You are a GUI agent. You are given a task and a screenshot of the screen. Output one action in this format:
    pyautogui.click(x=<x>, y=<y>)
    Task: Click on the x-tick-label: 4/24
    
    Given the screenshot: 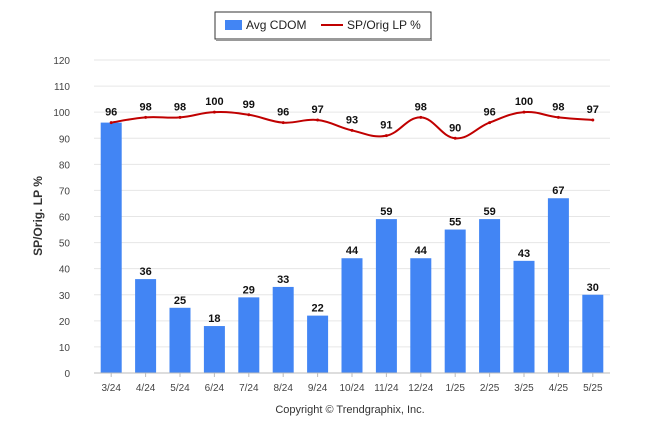 What is the action you would take?
    pyautogui.click(x=146, y=388)
    